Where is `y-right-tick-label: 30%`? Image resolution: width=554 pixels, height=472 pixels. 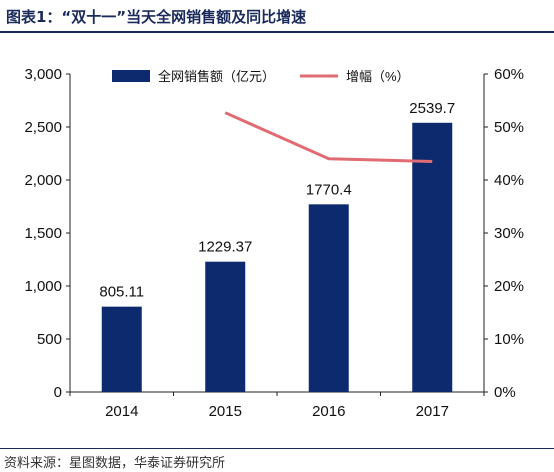
y-right-tick-label: 30% is located at coordinates (509, 233).